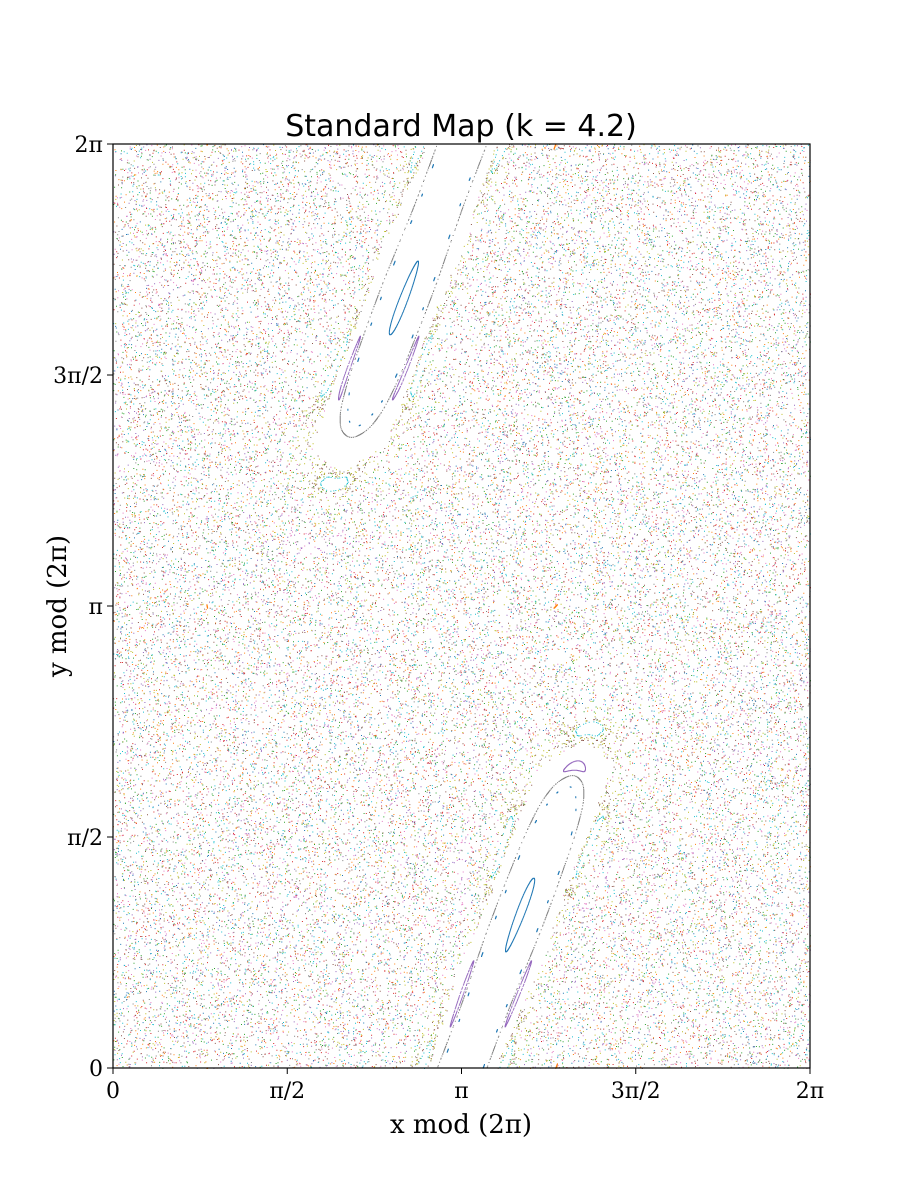 This screenshot has height=1200, width=900. Describe the element at coordinates (287, 1091) in the screenshot. I see `x-tick-label: π/2` at that location.